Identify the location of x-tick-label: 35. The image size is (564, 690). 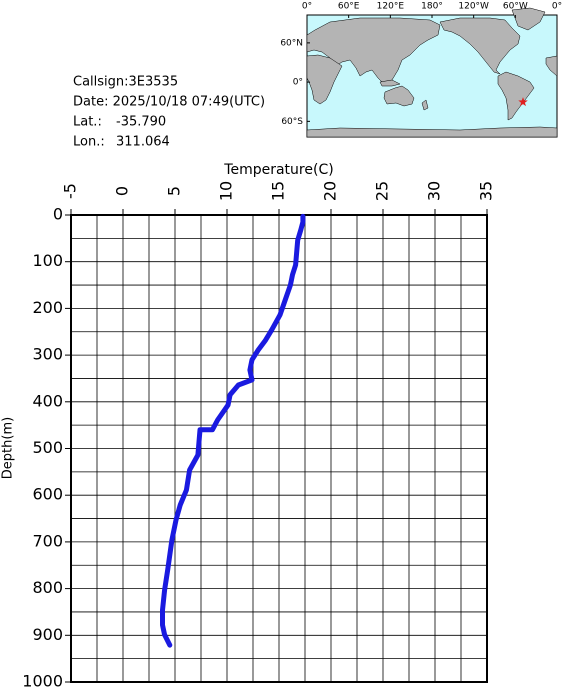
(486, 191).